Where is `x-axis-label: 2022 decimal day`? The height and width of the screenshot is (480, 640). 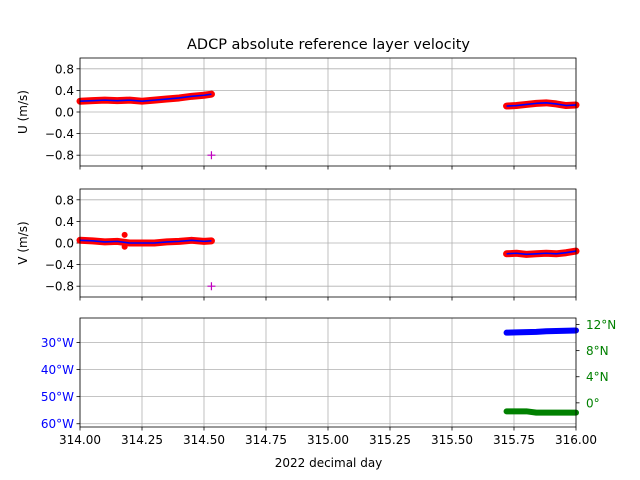 x-axis-label: 2022 decimal day is located at coordinates (329, 463).